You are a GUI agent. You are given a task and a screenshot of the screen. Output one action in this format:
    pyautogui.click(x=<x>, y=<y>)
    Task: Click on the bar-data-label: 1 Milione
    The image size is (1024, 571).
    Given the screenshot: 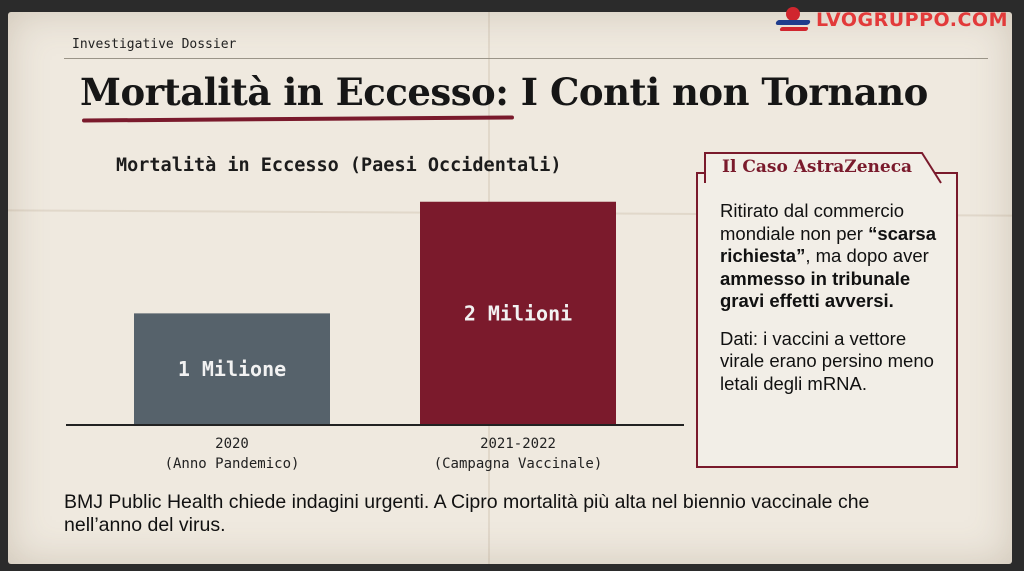 What is the action you would take?
    pyautogui.click(x=232, y=369)
    